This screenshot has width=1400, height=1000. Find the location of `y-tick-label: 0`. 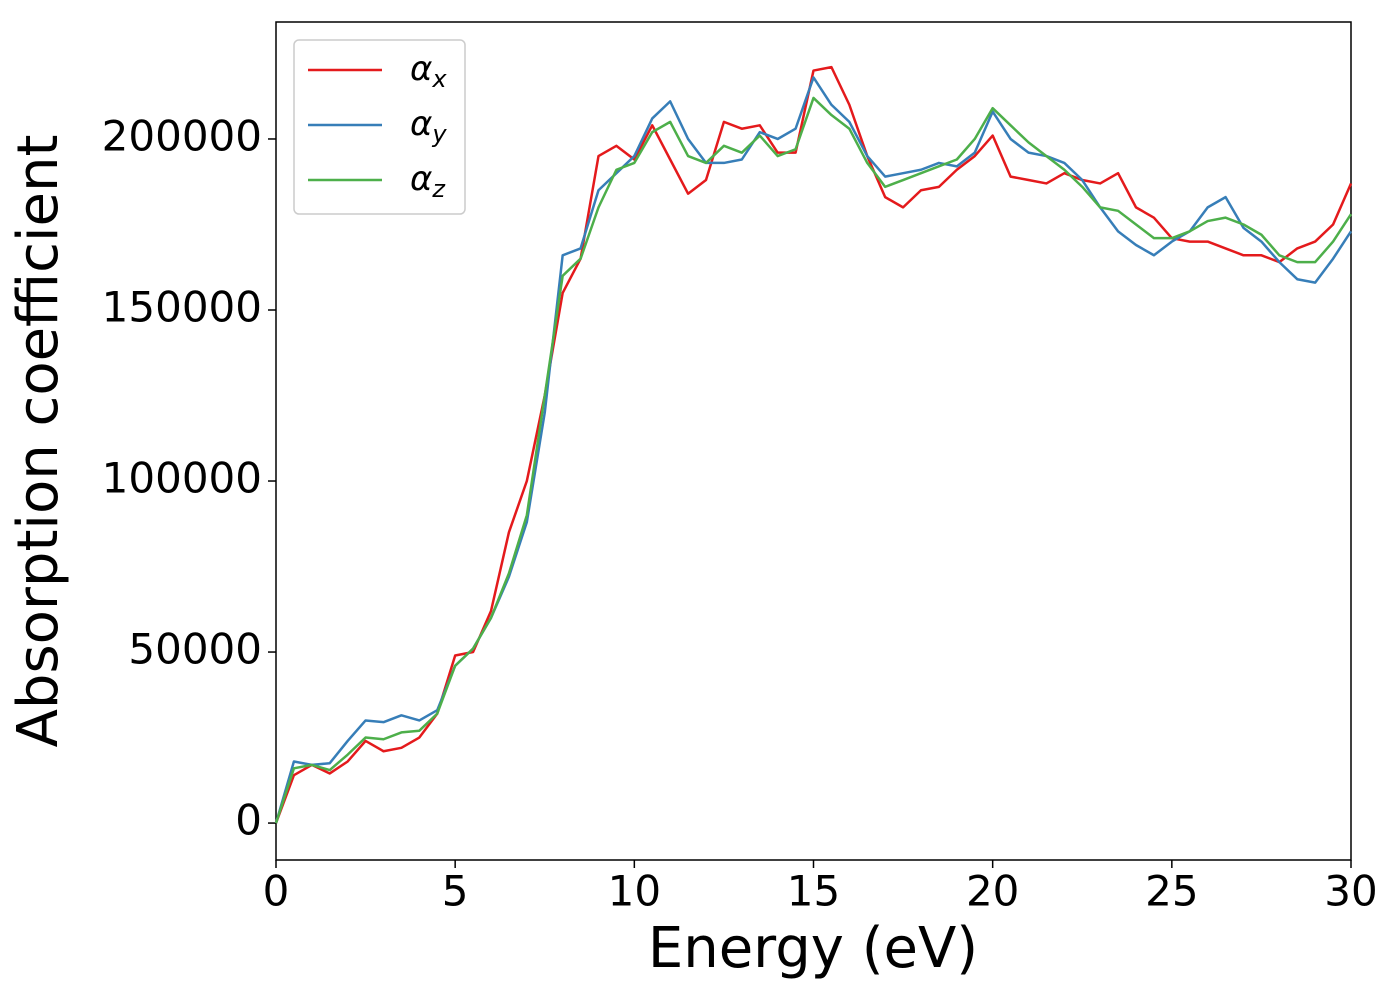

y-tick-label: 0 is located at coordinates (248, 820).